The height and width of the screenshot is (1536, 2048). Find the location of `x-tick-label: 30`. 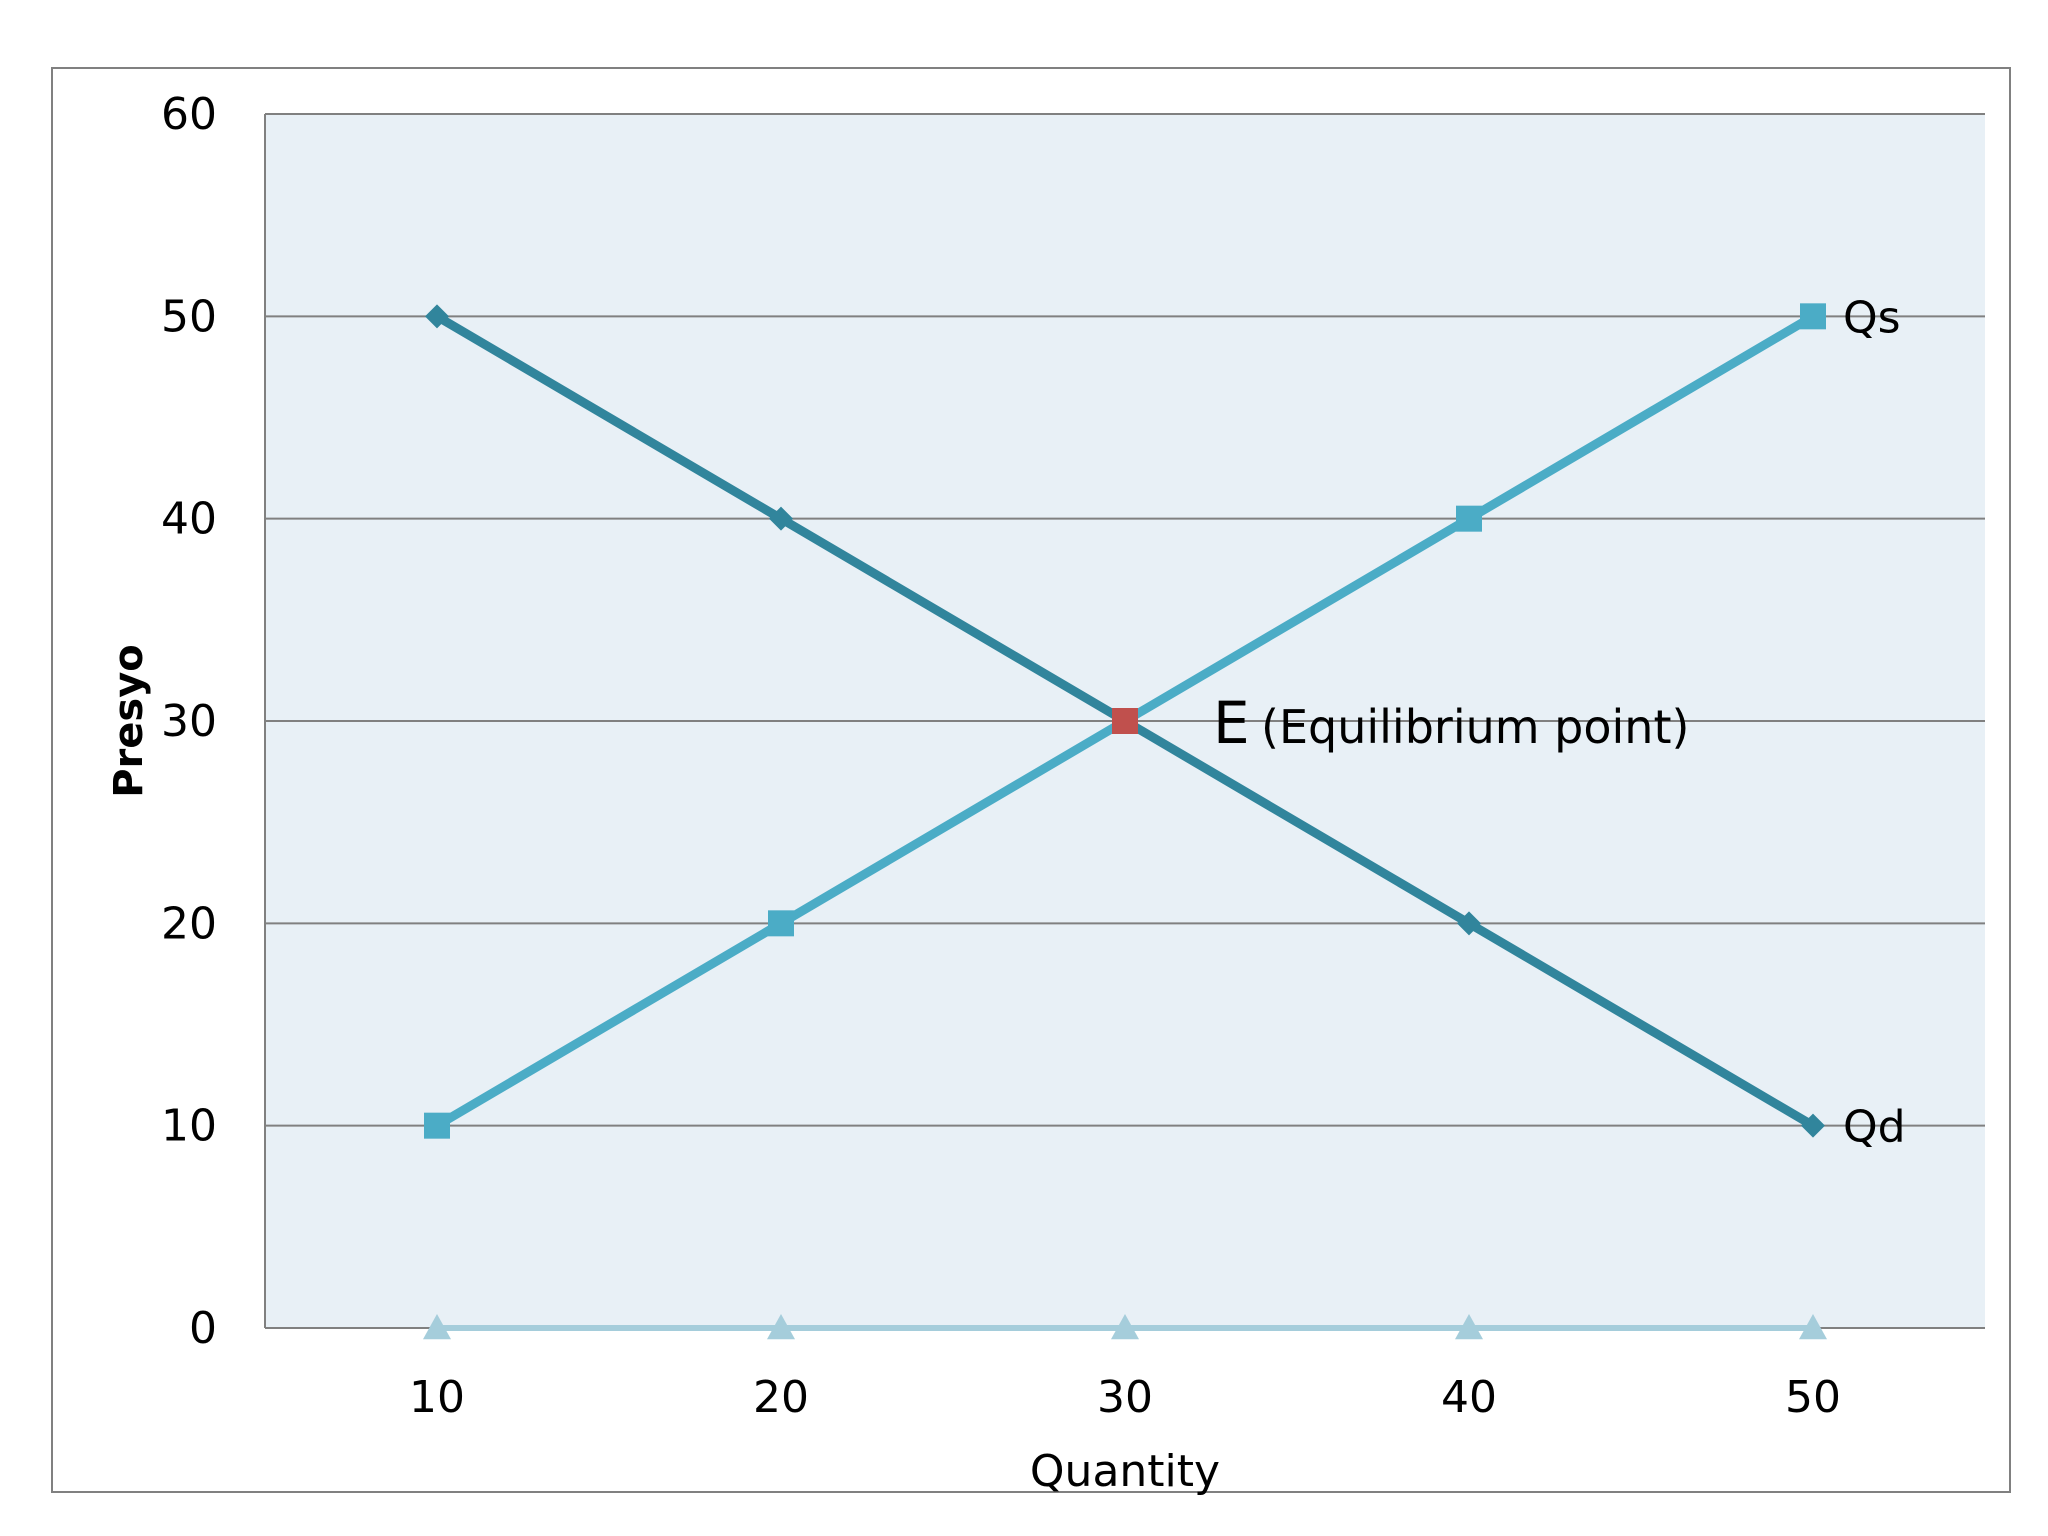

x-tick-label: 30 is located at coordinates (1125, 1397).